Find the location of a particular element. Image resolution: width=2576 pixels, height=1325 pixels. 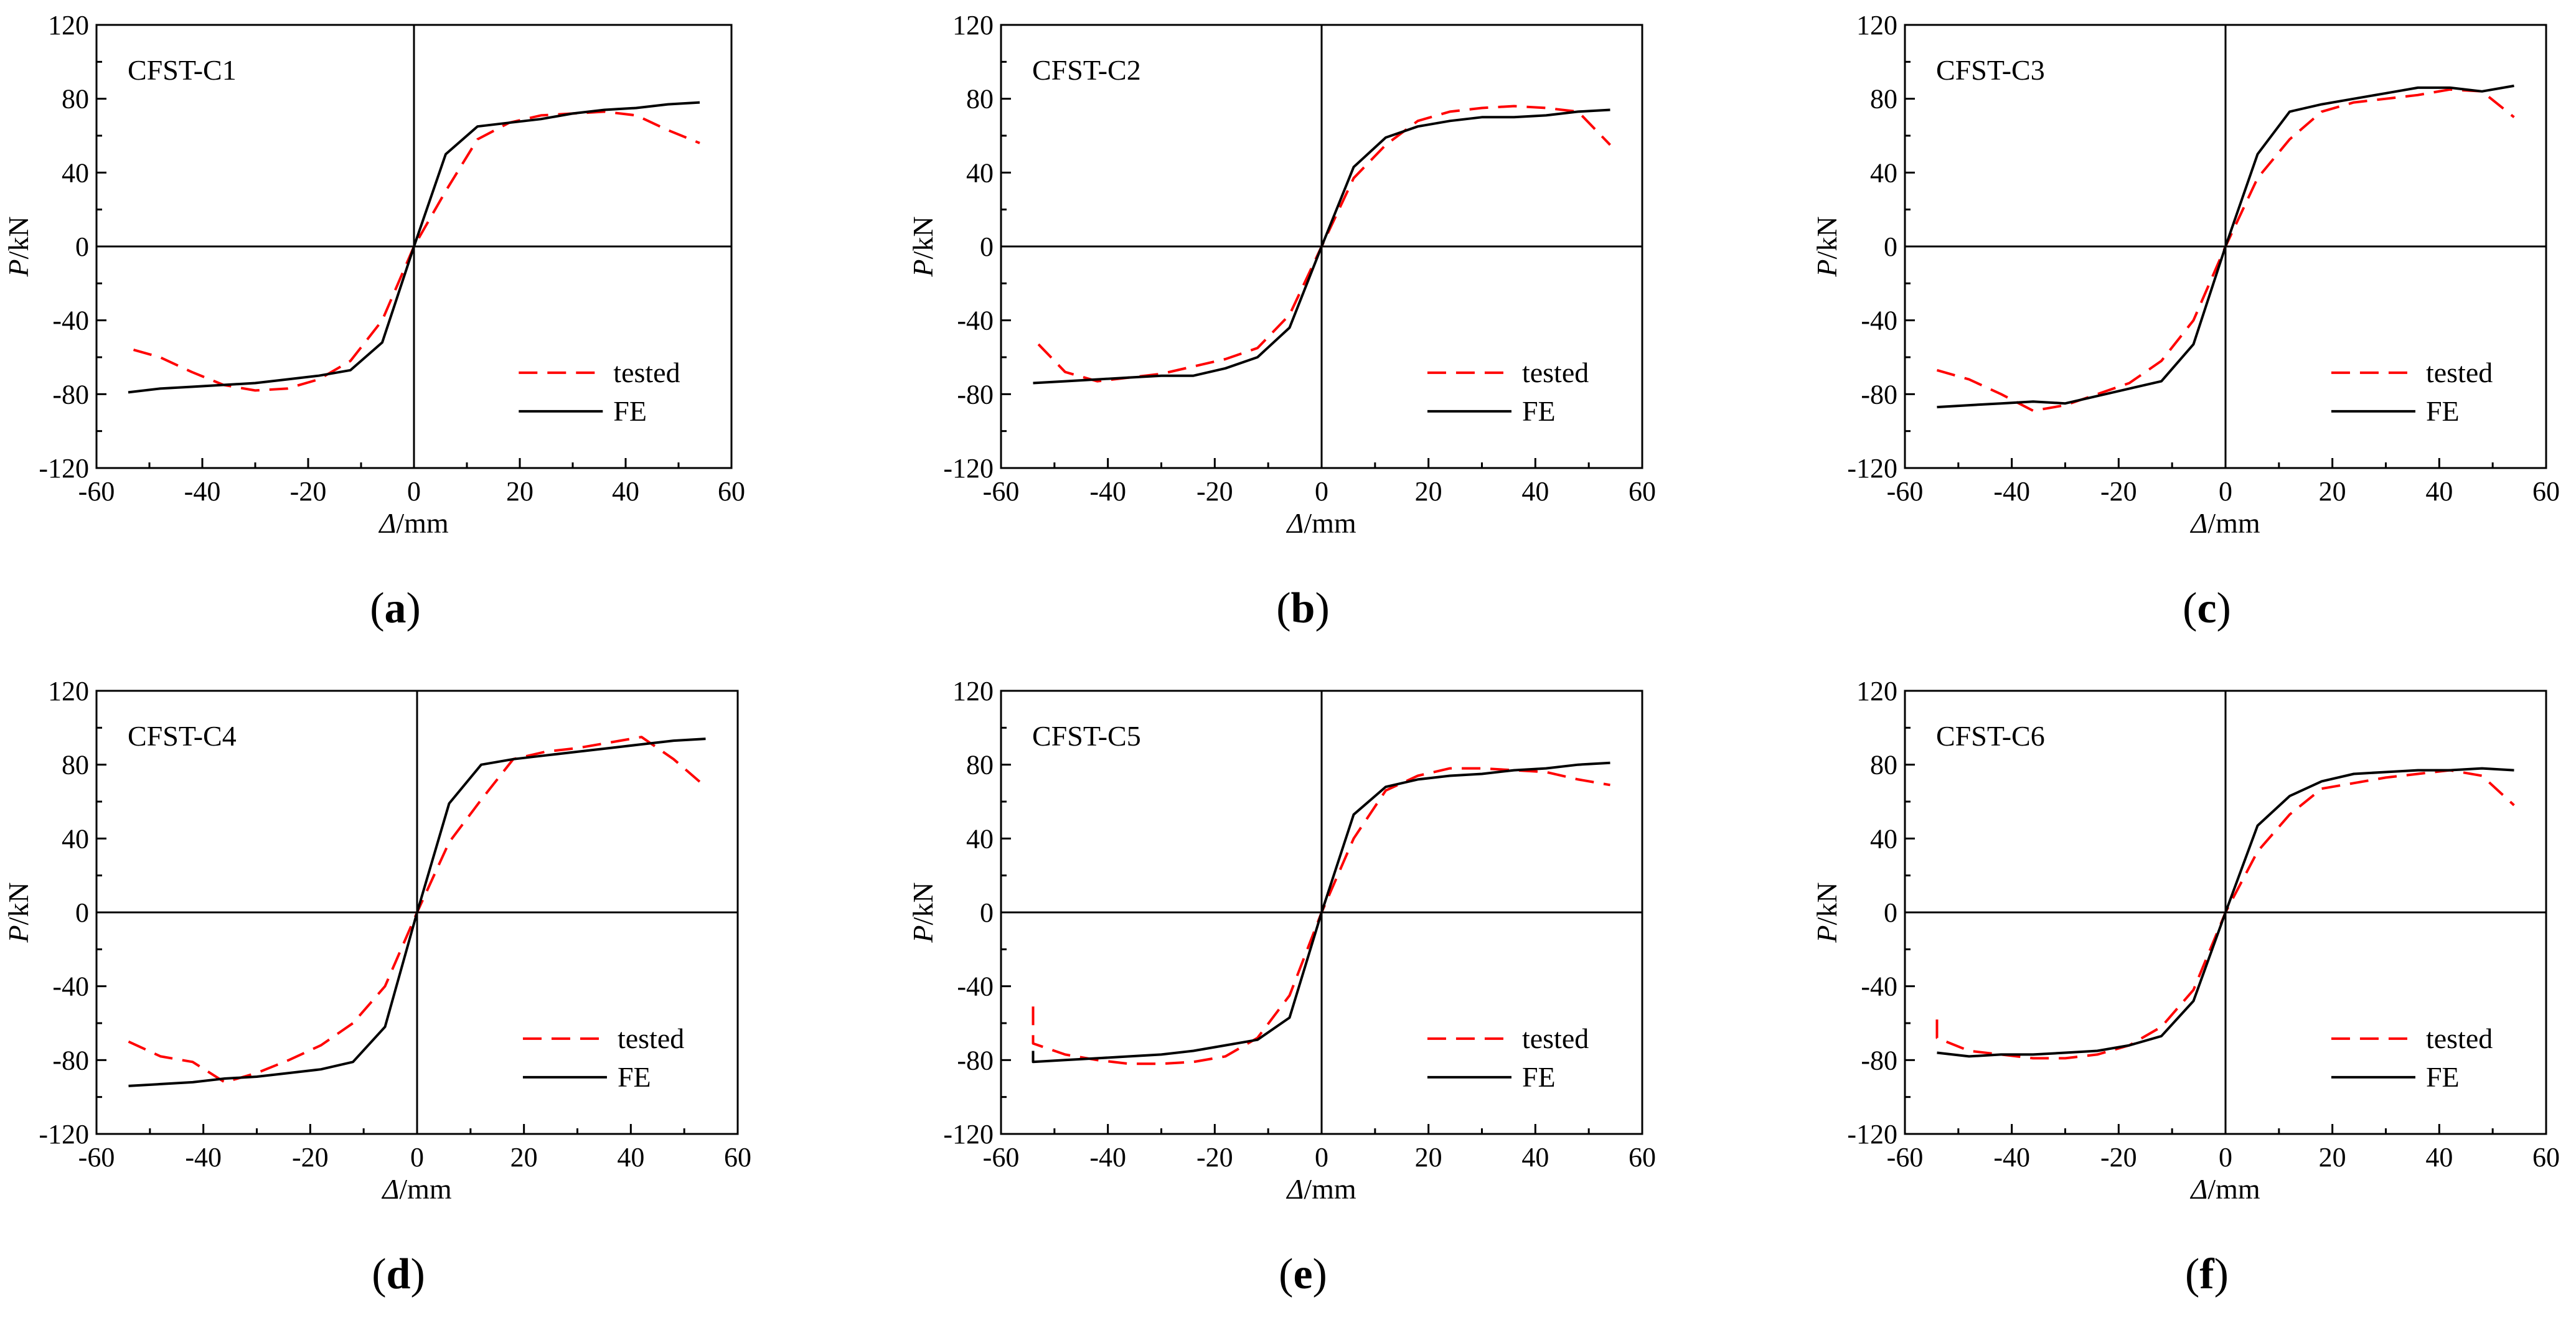

specimen-label: CFST-C3 is located at coordinates (1990, 70).